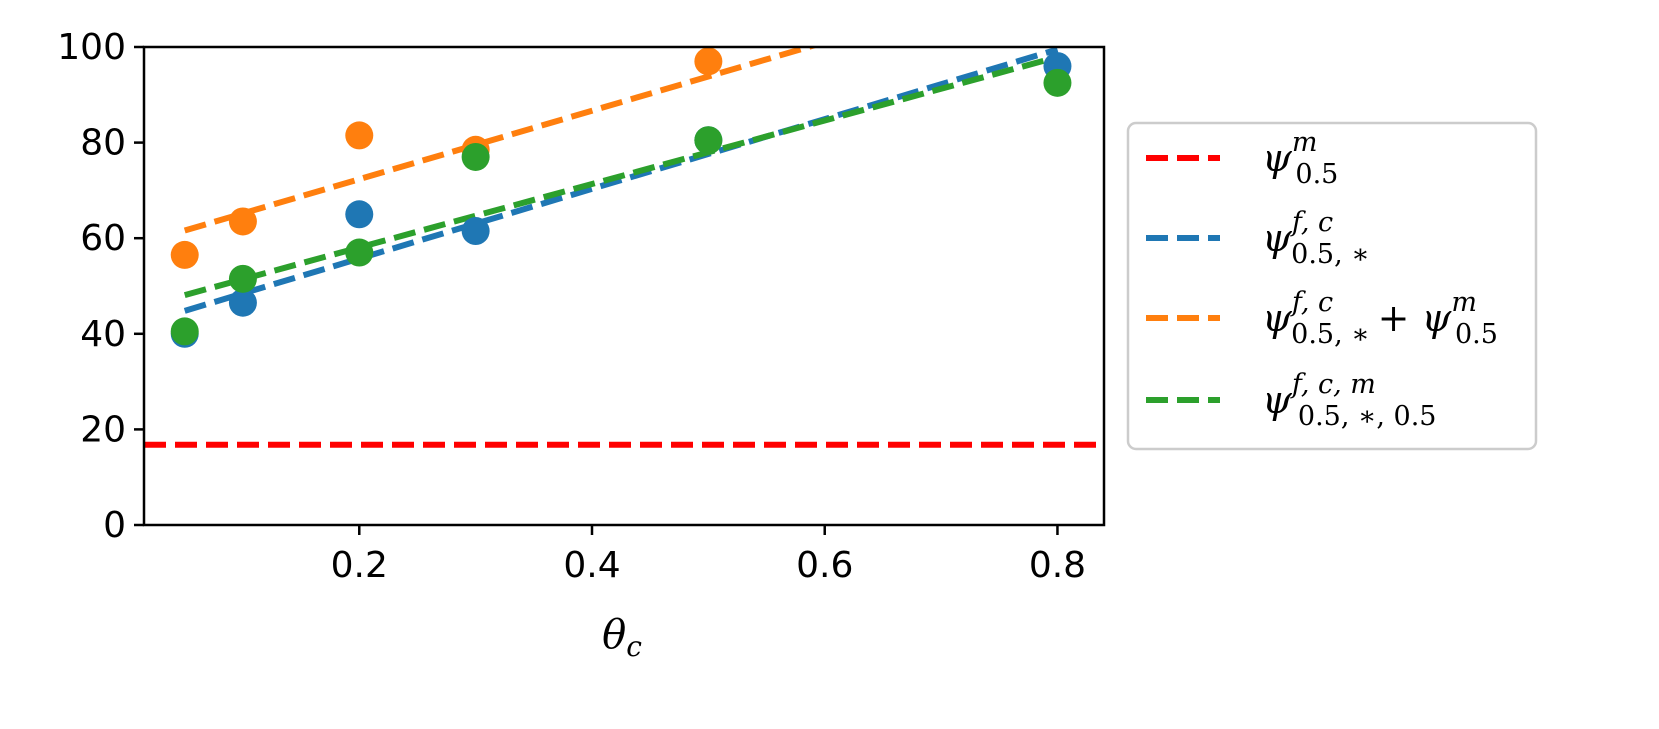 This screenshot has width=1659, height=729. I want to click on y-tick-label: 0, so click(114, 525).